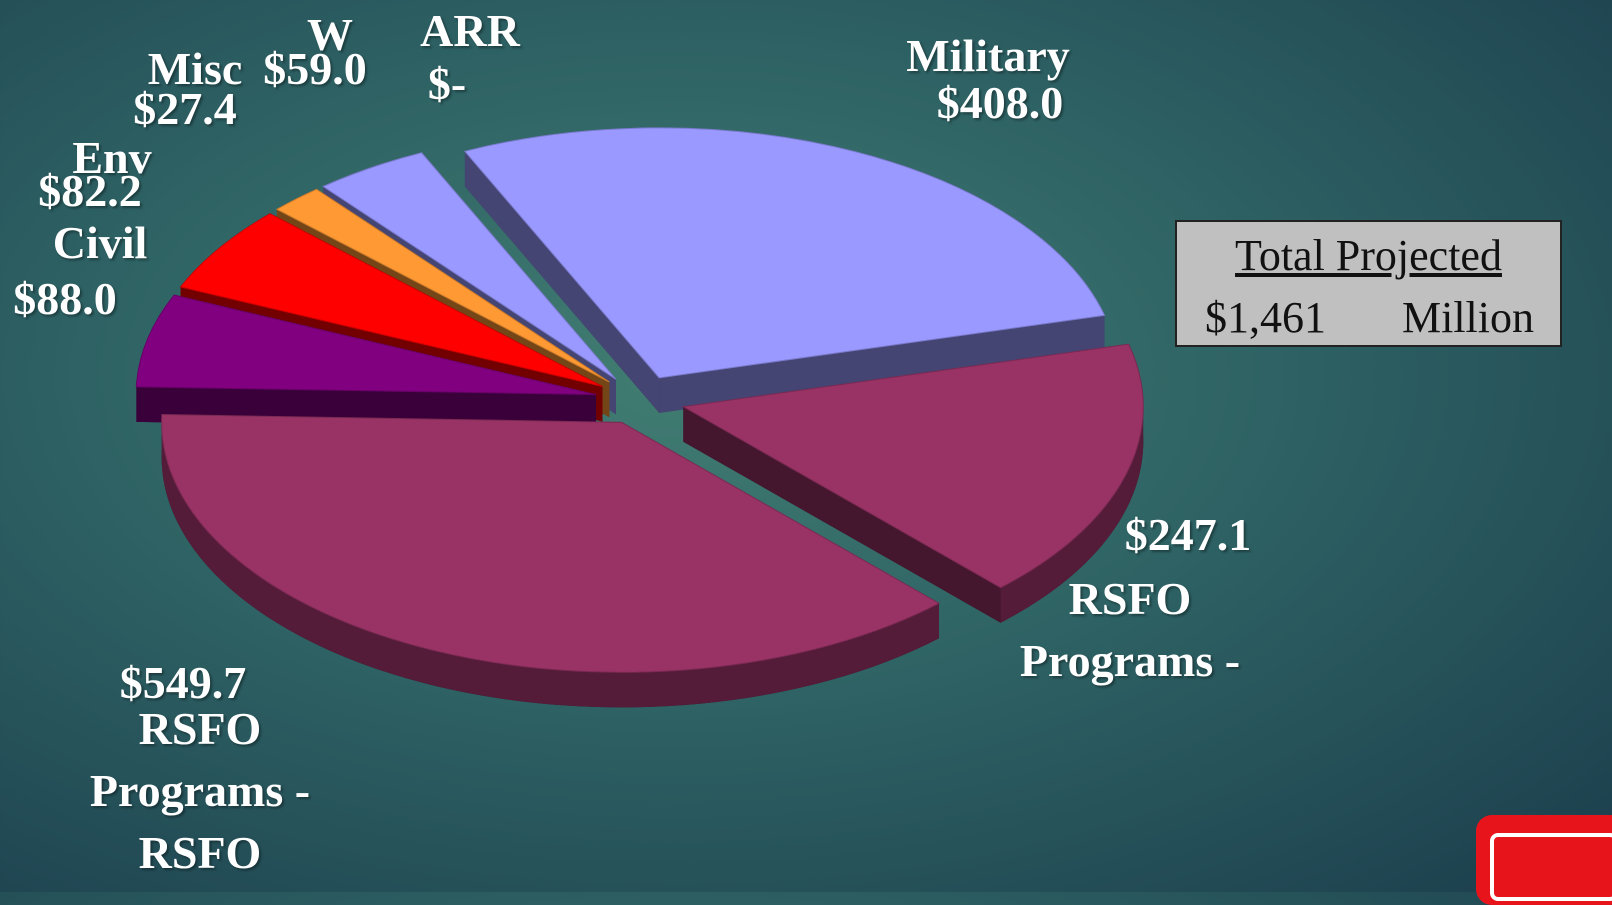 Image resolution: width=1612 pixels, height=905 pixels. I want to click on value-label: $408.0, so click(1000, 102).